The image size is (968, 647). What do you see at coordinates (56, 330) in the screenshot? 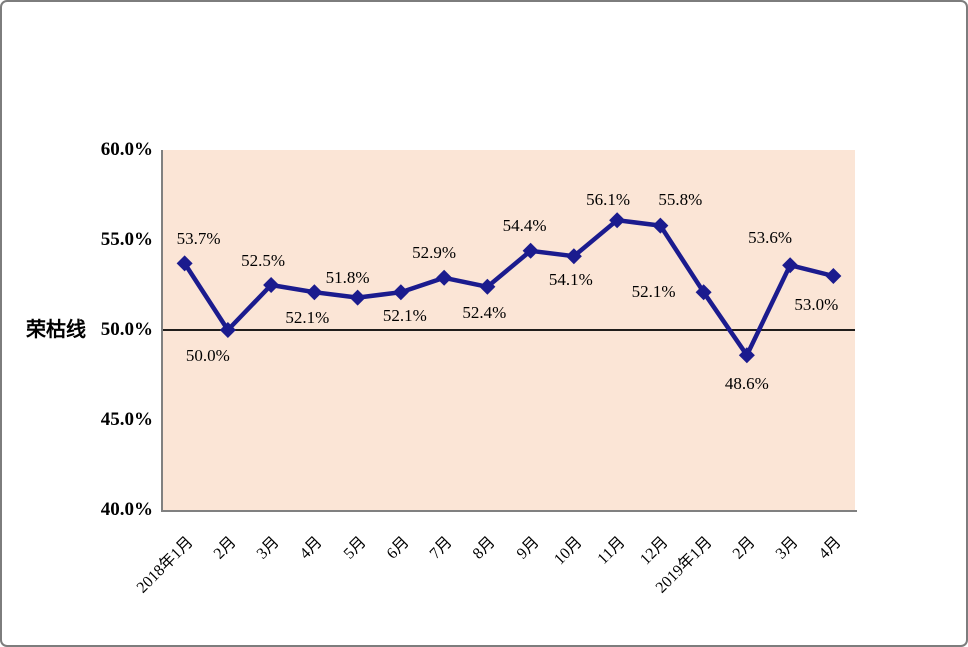
I see `threshold-label: 荣枯线` at bounding box center [56, 330].